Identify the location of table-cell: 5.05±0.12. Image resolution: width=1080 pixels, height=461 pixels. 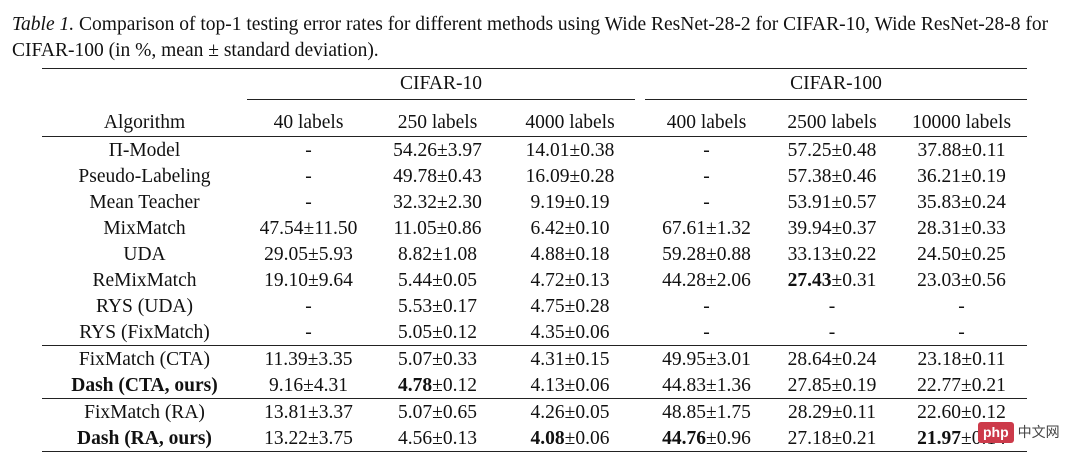
(437, 332).